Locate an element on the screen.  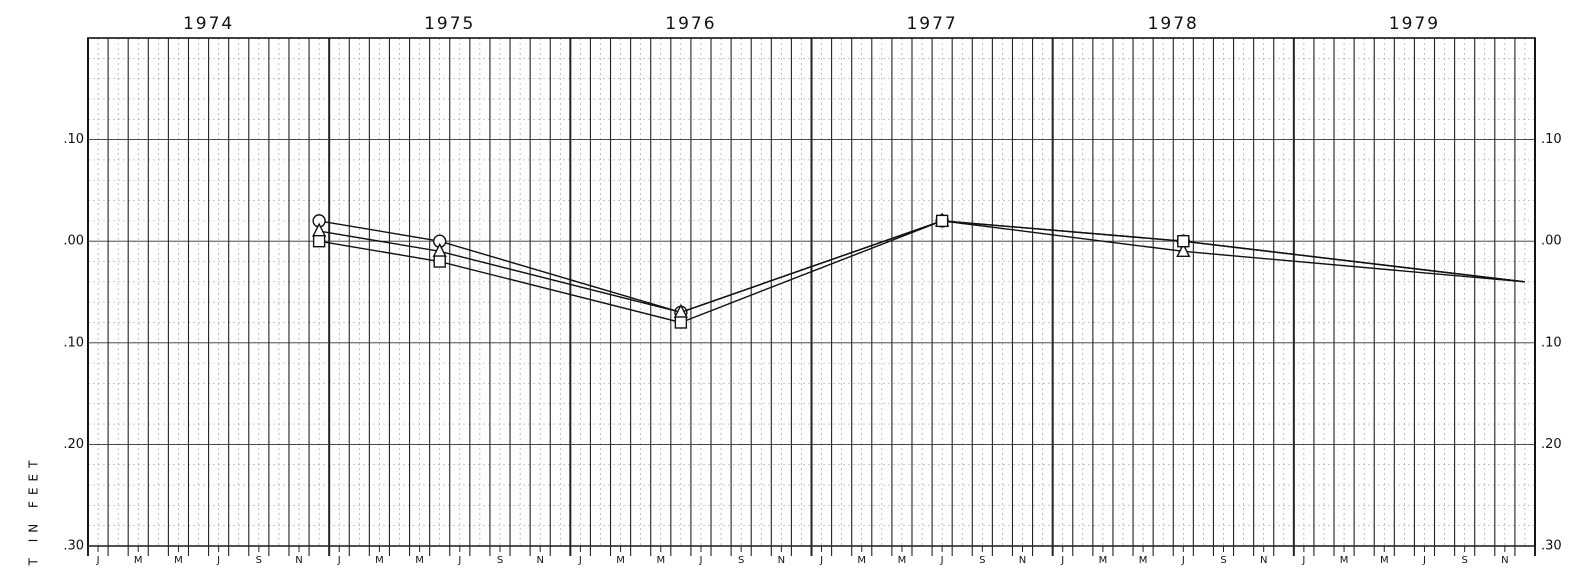
y-tick-label: .30 is located at coordinates (73, 546).